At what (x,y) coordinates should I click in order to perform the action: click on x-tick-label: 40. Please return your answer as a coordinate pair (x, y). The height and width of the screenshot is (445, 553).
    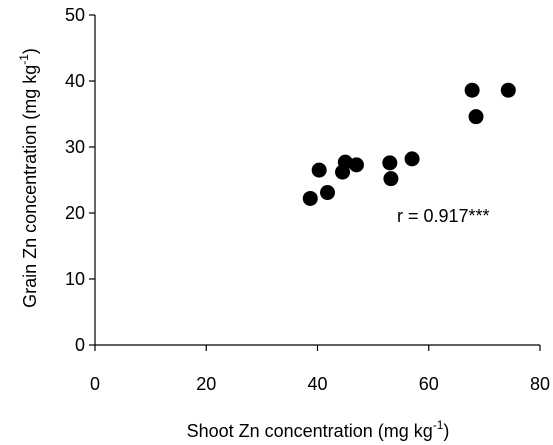
    Looking at the image, I should click on (317, 384).